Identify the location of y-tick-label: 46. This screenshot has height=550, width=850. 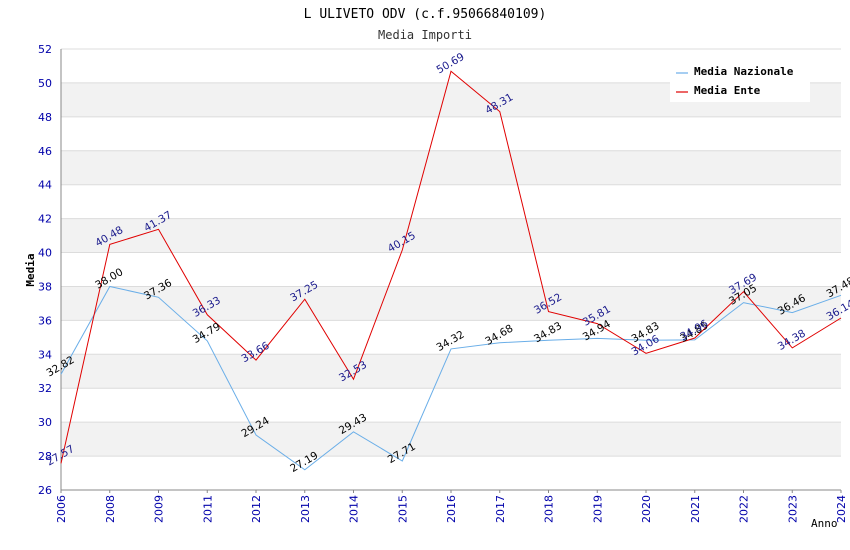
(45, 151).